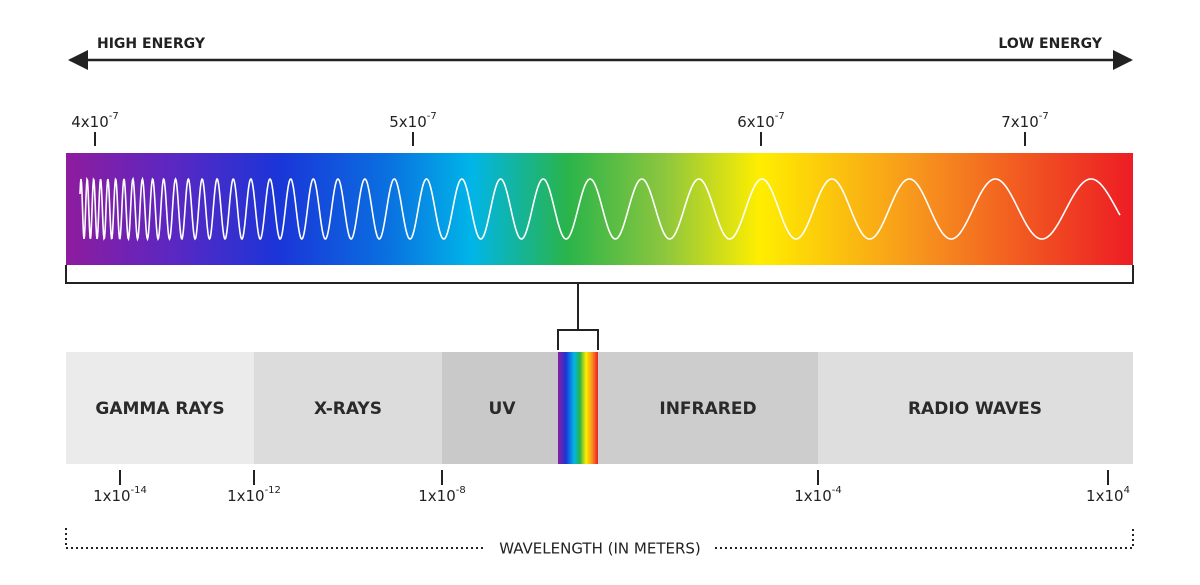 This screenshot has height=585, width=1200. What do you see at coordinates (254, 495) in the screenshot?
I see `tick-label: 1x10⁻¹²` at bounding box center [254, 495].